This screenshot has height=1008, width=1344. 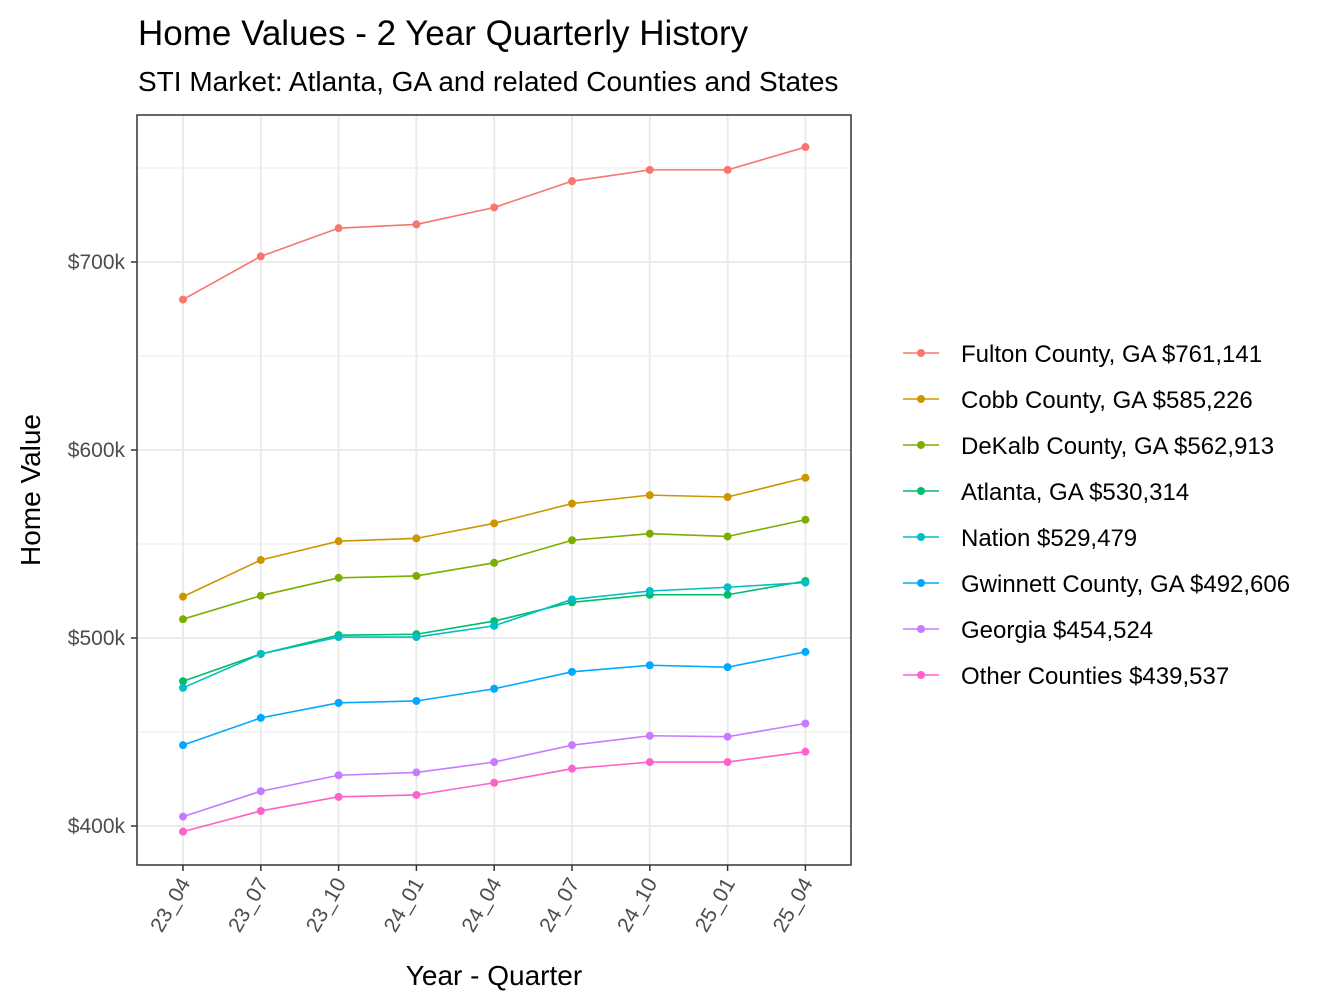 What do you see at coordinates (1088, 446) in the screenshot?
I see `legend-item: DeKalb County, GA $562,913` at bounding box center [1088, 446].